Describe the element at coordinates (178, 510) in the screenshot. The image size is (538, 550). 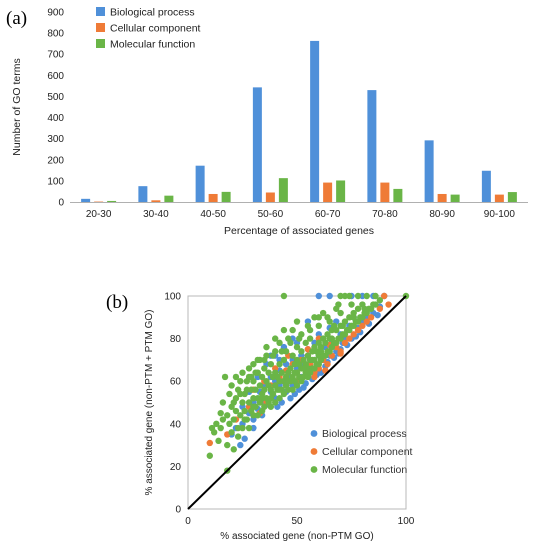
I see `y-tick-label: 0` at that location.